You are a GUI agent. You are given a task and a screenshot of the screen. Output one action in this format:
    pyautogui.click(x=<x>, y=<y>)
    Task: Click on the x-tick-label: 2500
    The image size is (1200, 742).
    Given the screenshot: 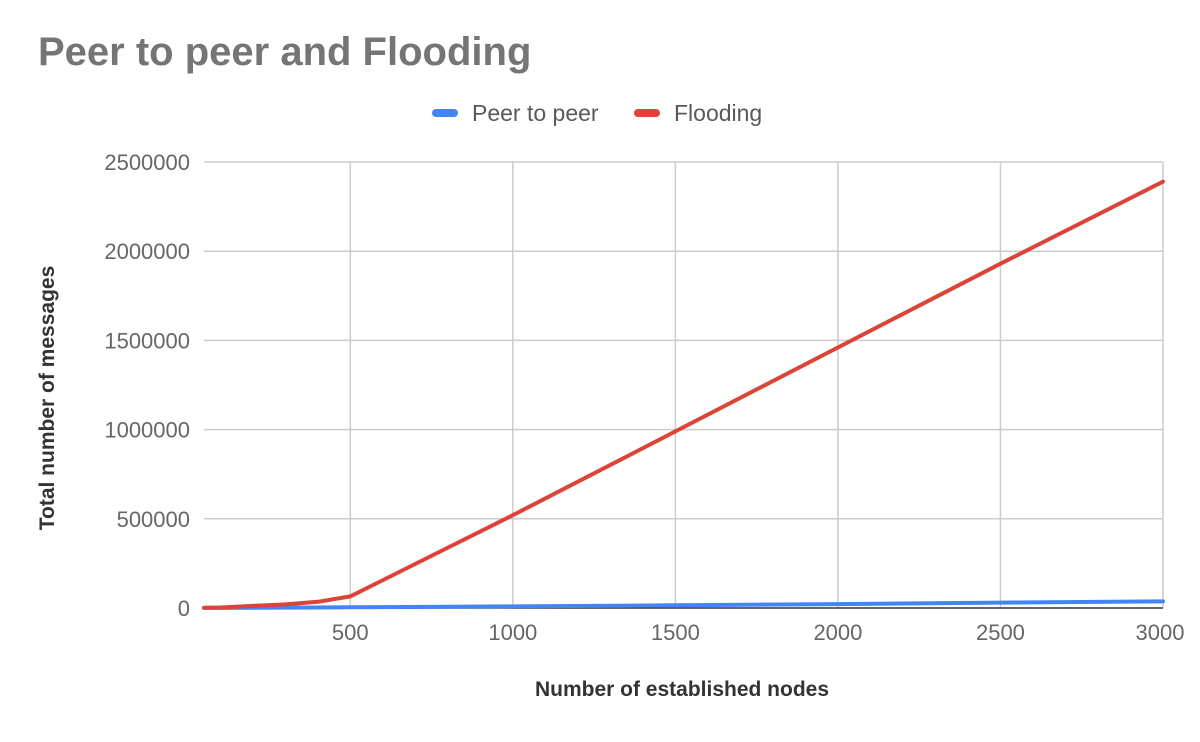 What is the action you would take?
    pyautogui.click(x=1000, y=632)
    